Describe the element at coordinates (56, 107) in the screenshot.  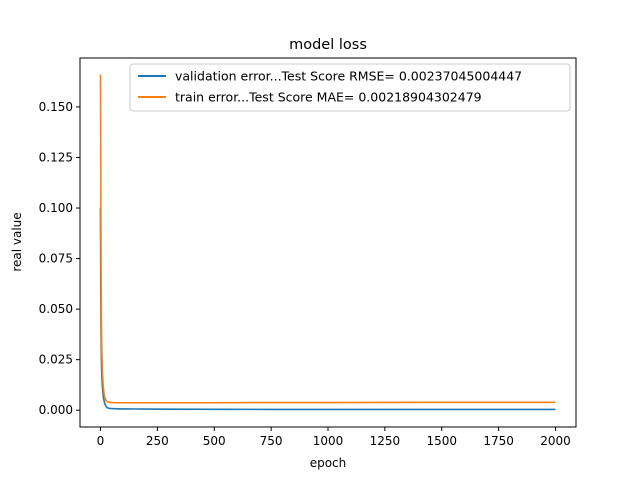
I see `y-tick-label: 0.150` at that location.